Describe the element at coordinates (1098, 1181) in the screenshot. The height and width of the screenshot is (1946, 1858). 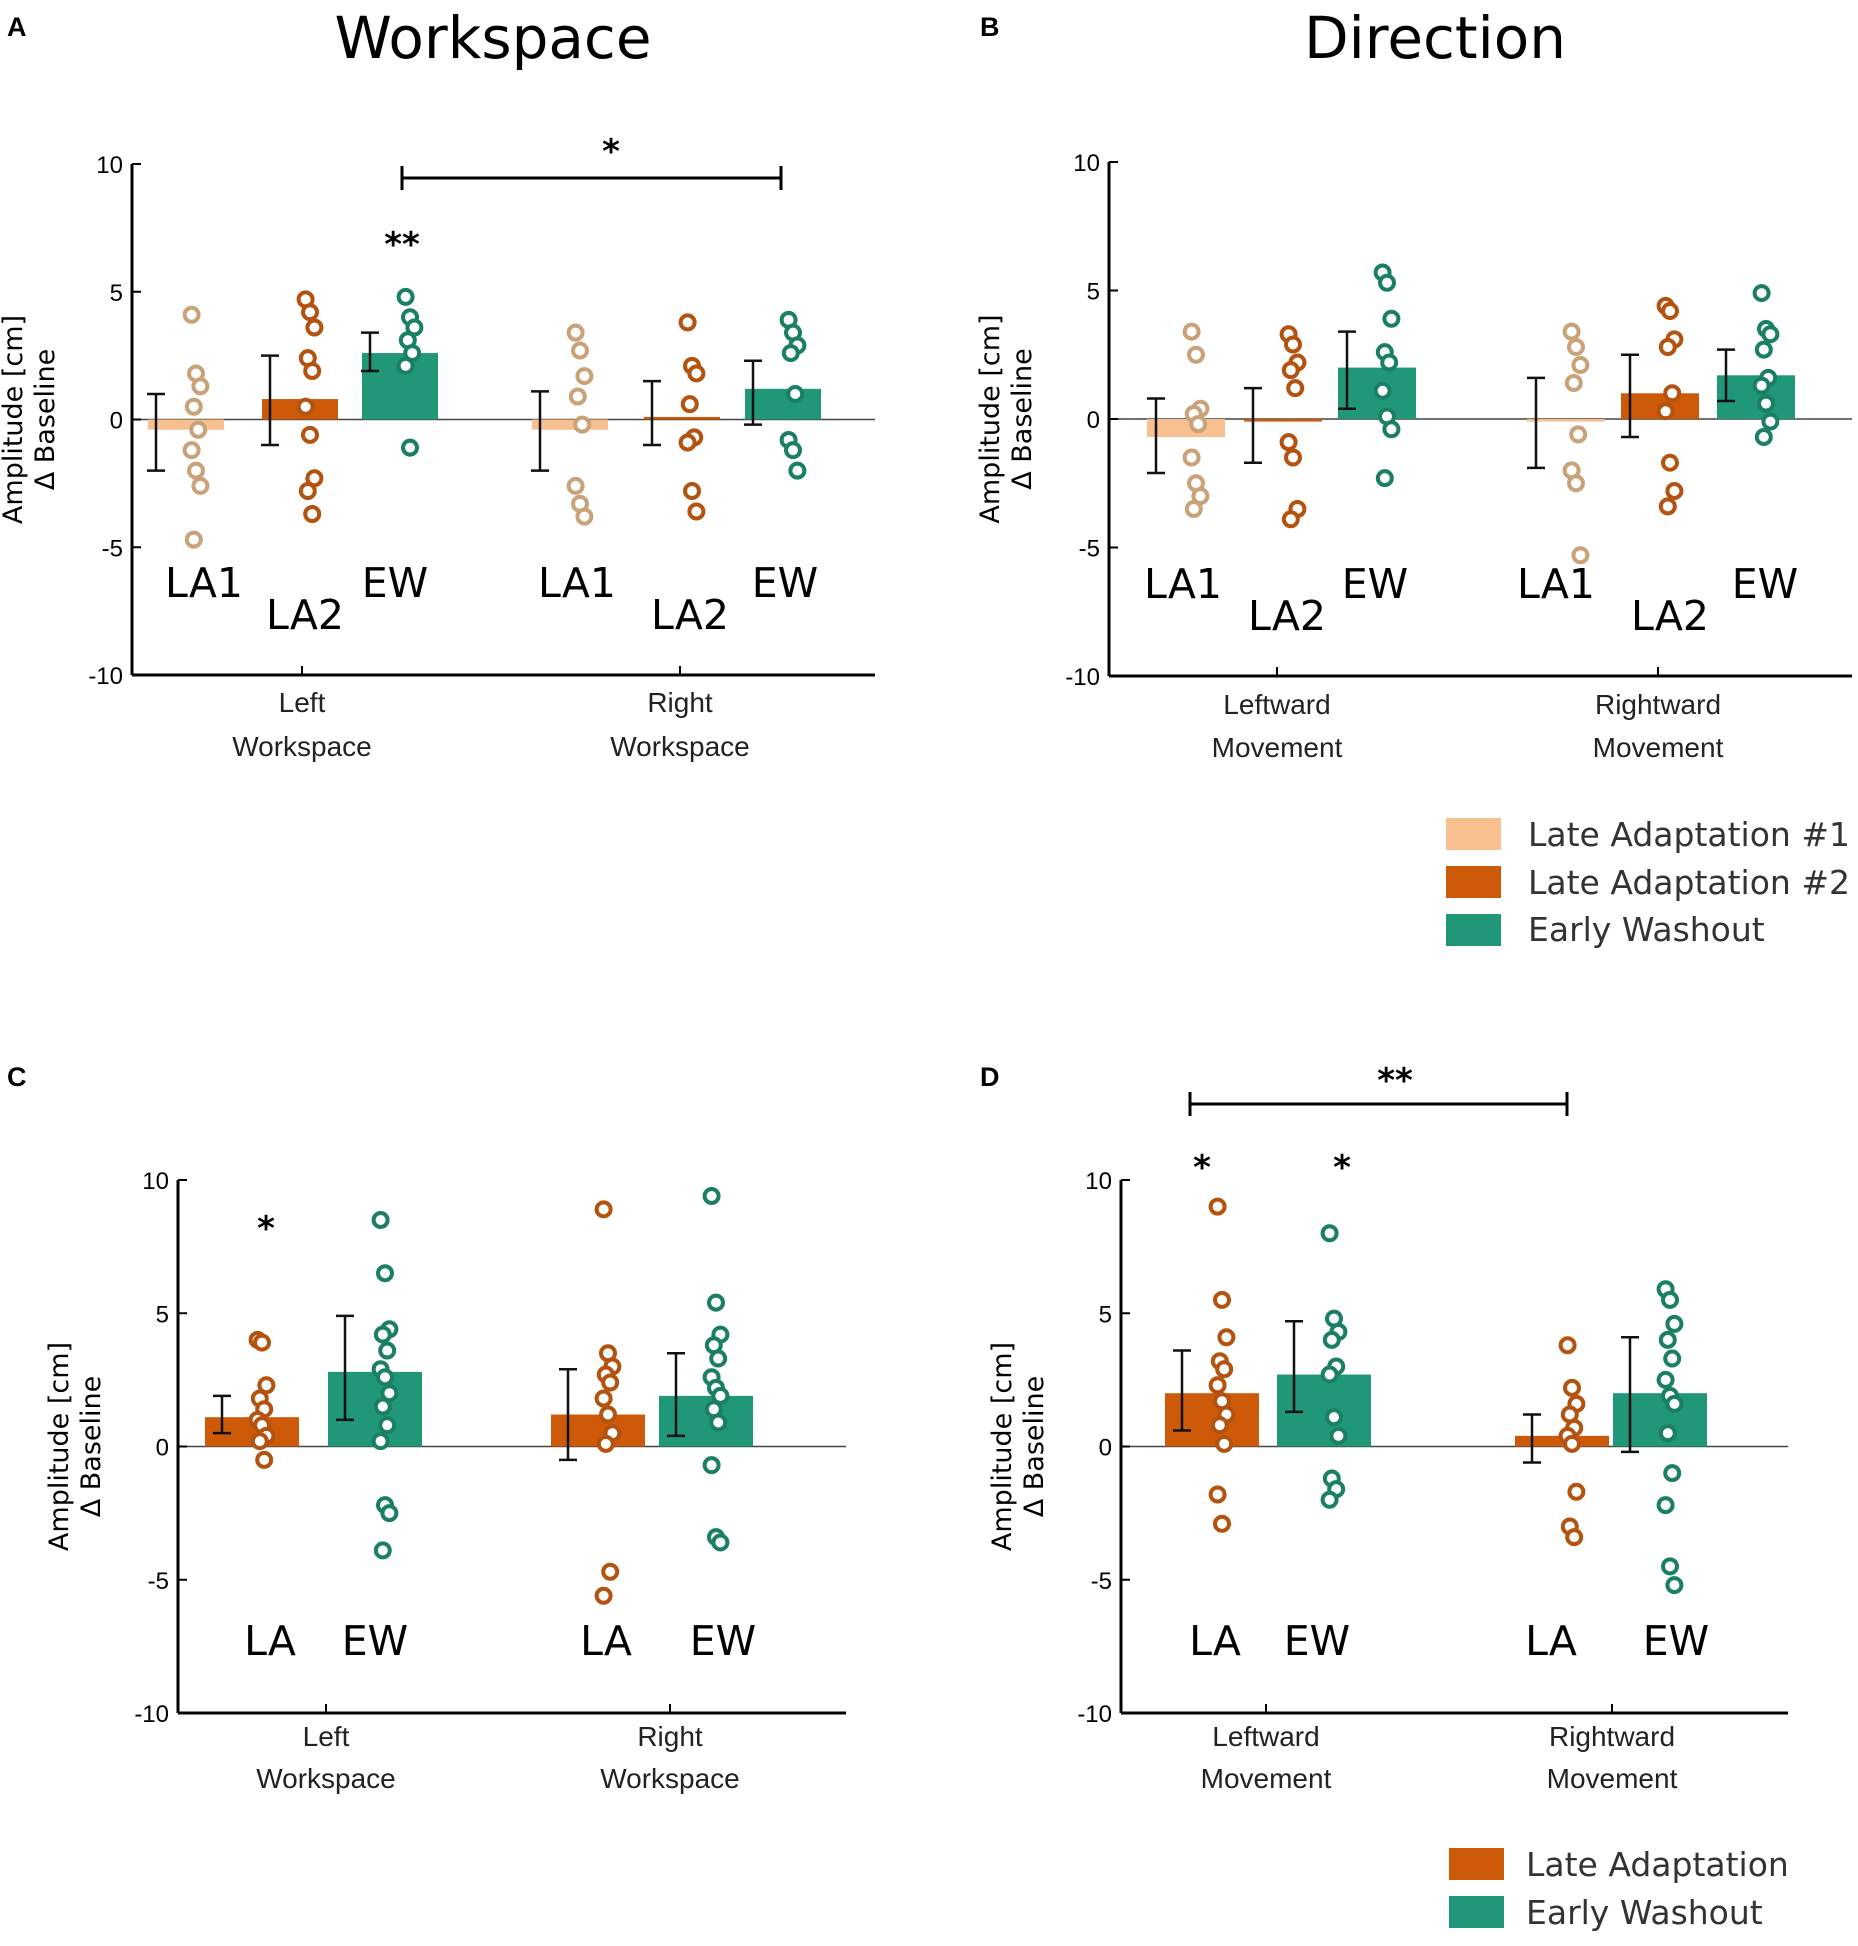
I see `panel-d-y-tick-label: 10` at that location.